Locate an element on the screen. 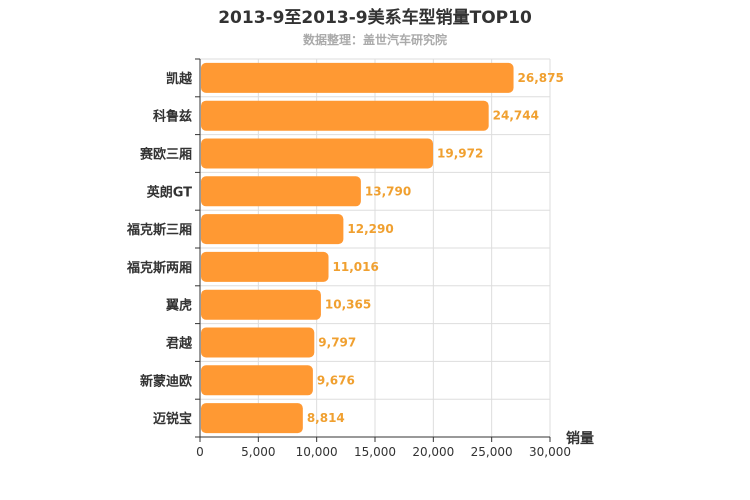  x-tick-label: 20,000 is located at coordinates (433, 452).